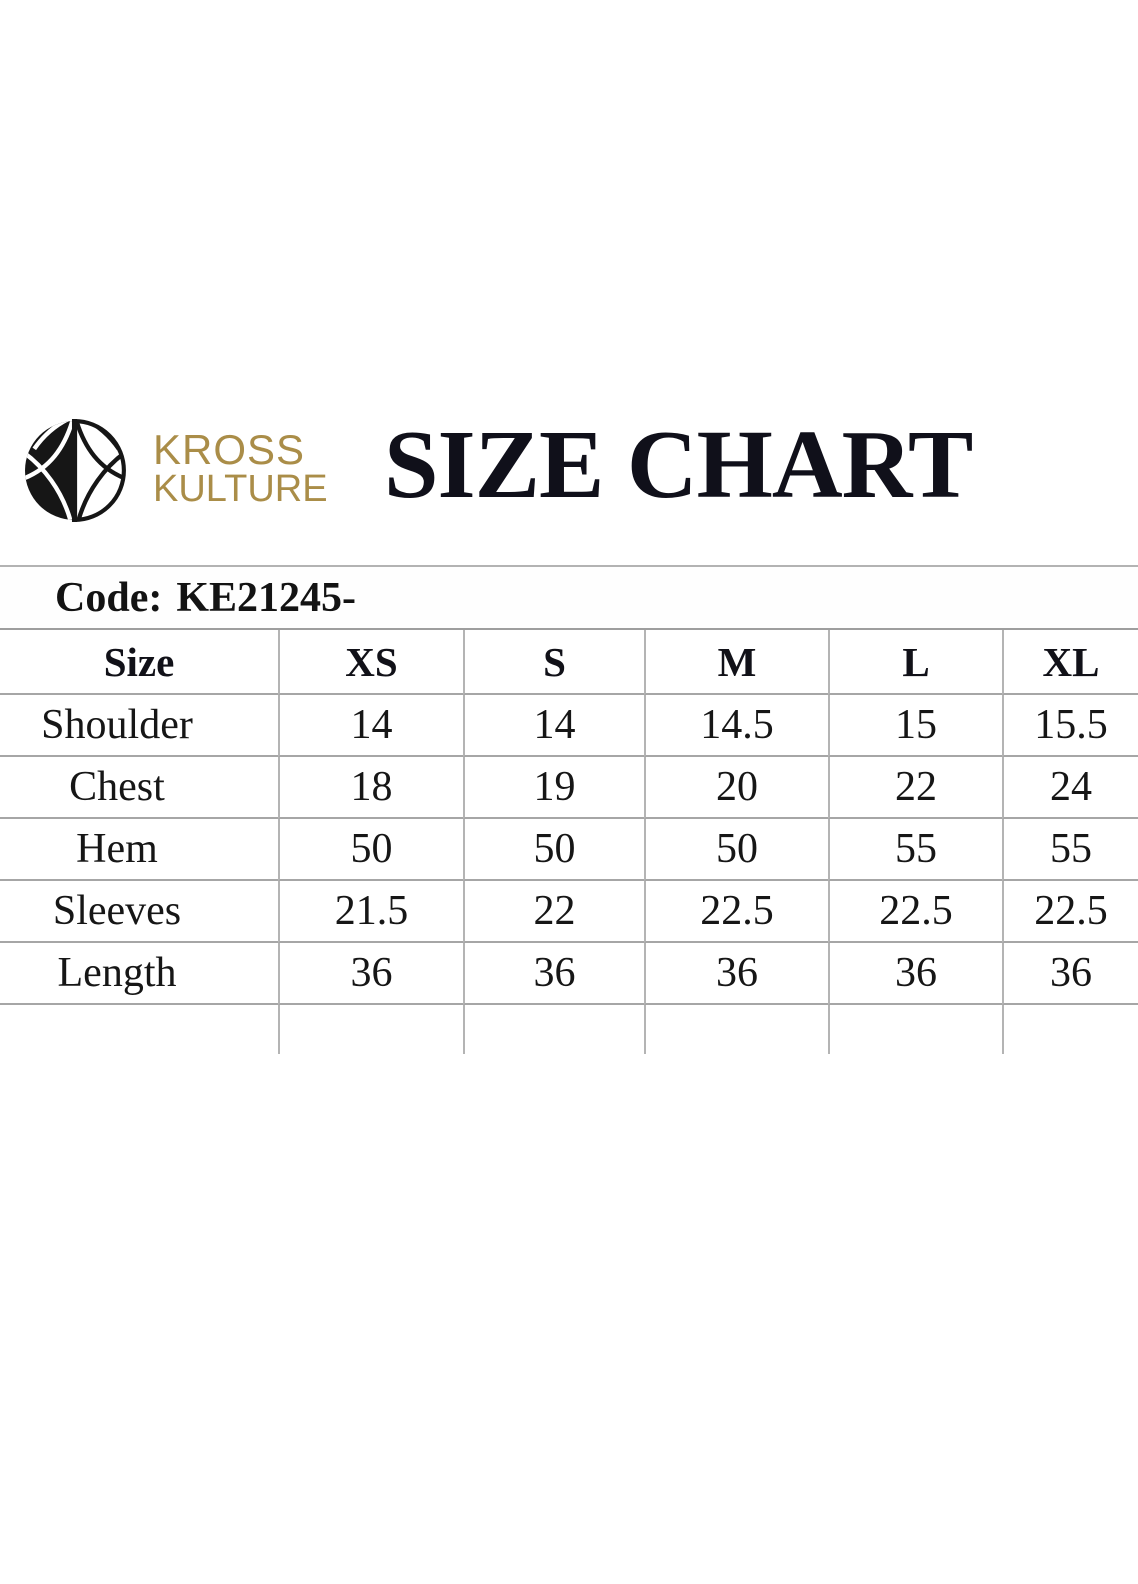 The image size is (1138, 1584). Describe the element at coordinates (75, 470) in the screenshot. I see `kross-kulture-logo-icon` at that location.